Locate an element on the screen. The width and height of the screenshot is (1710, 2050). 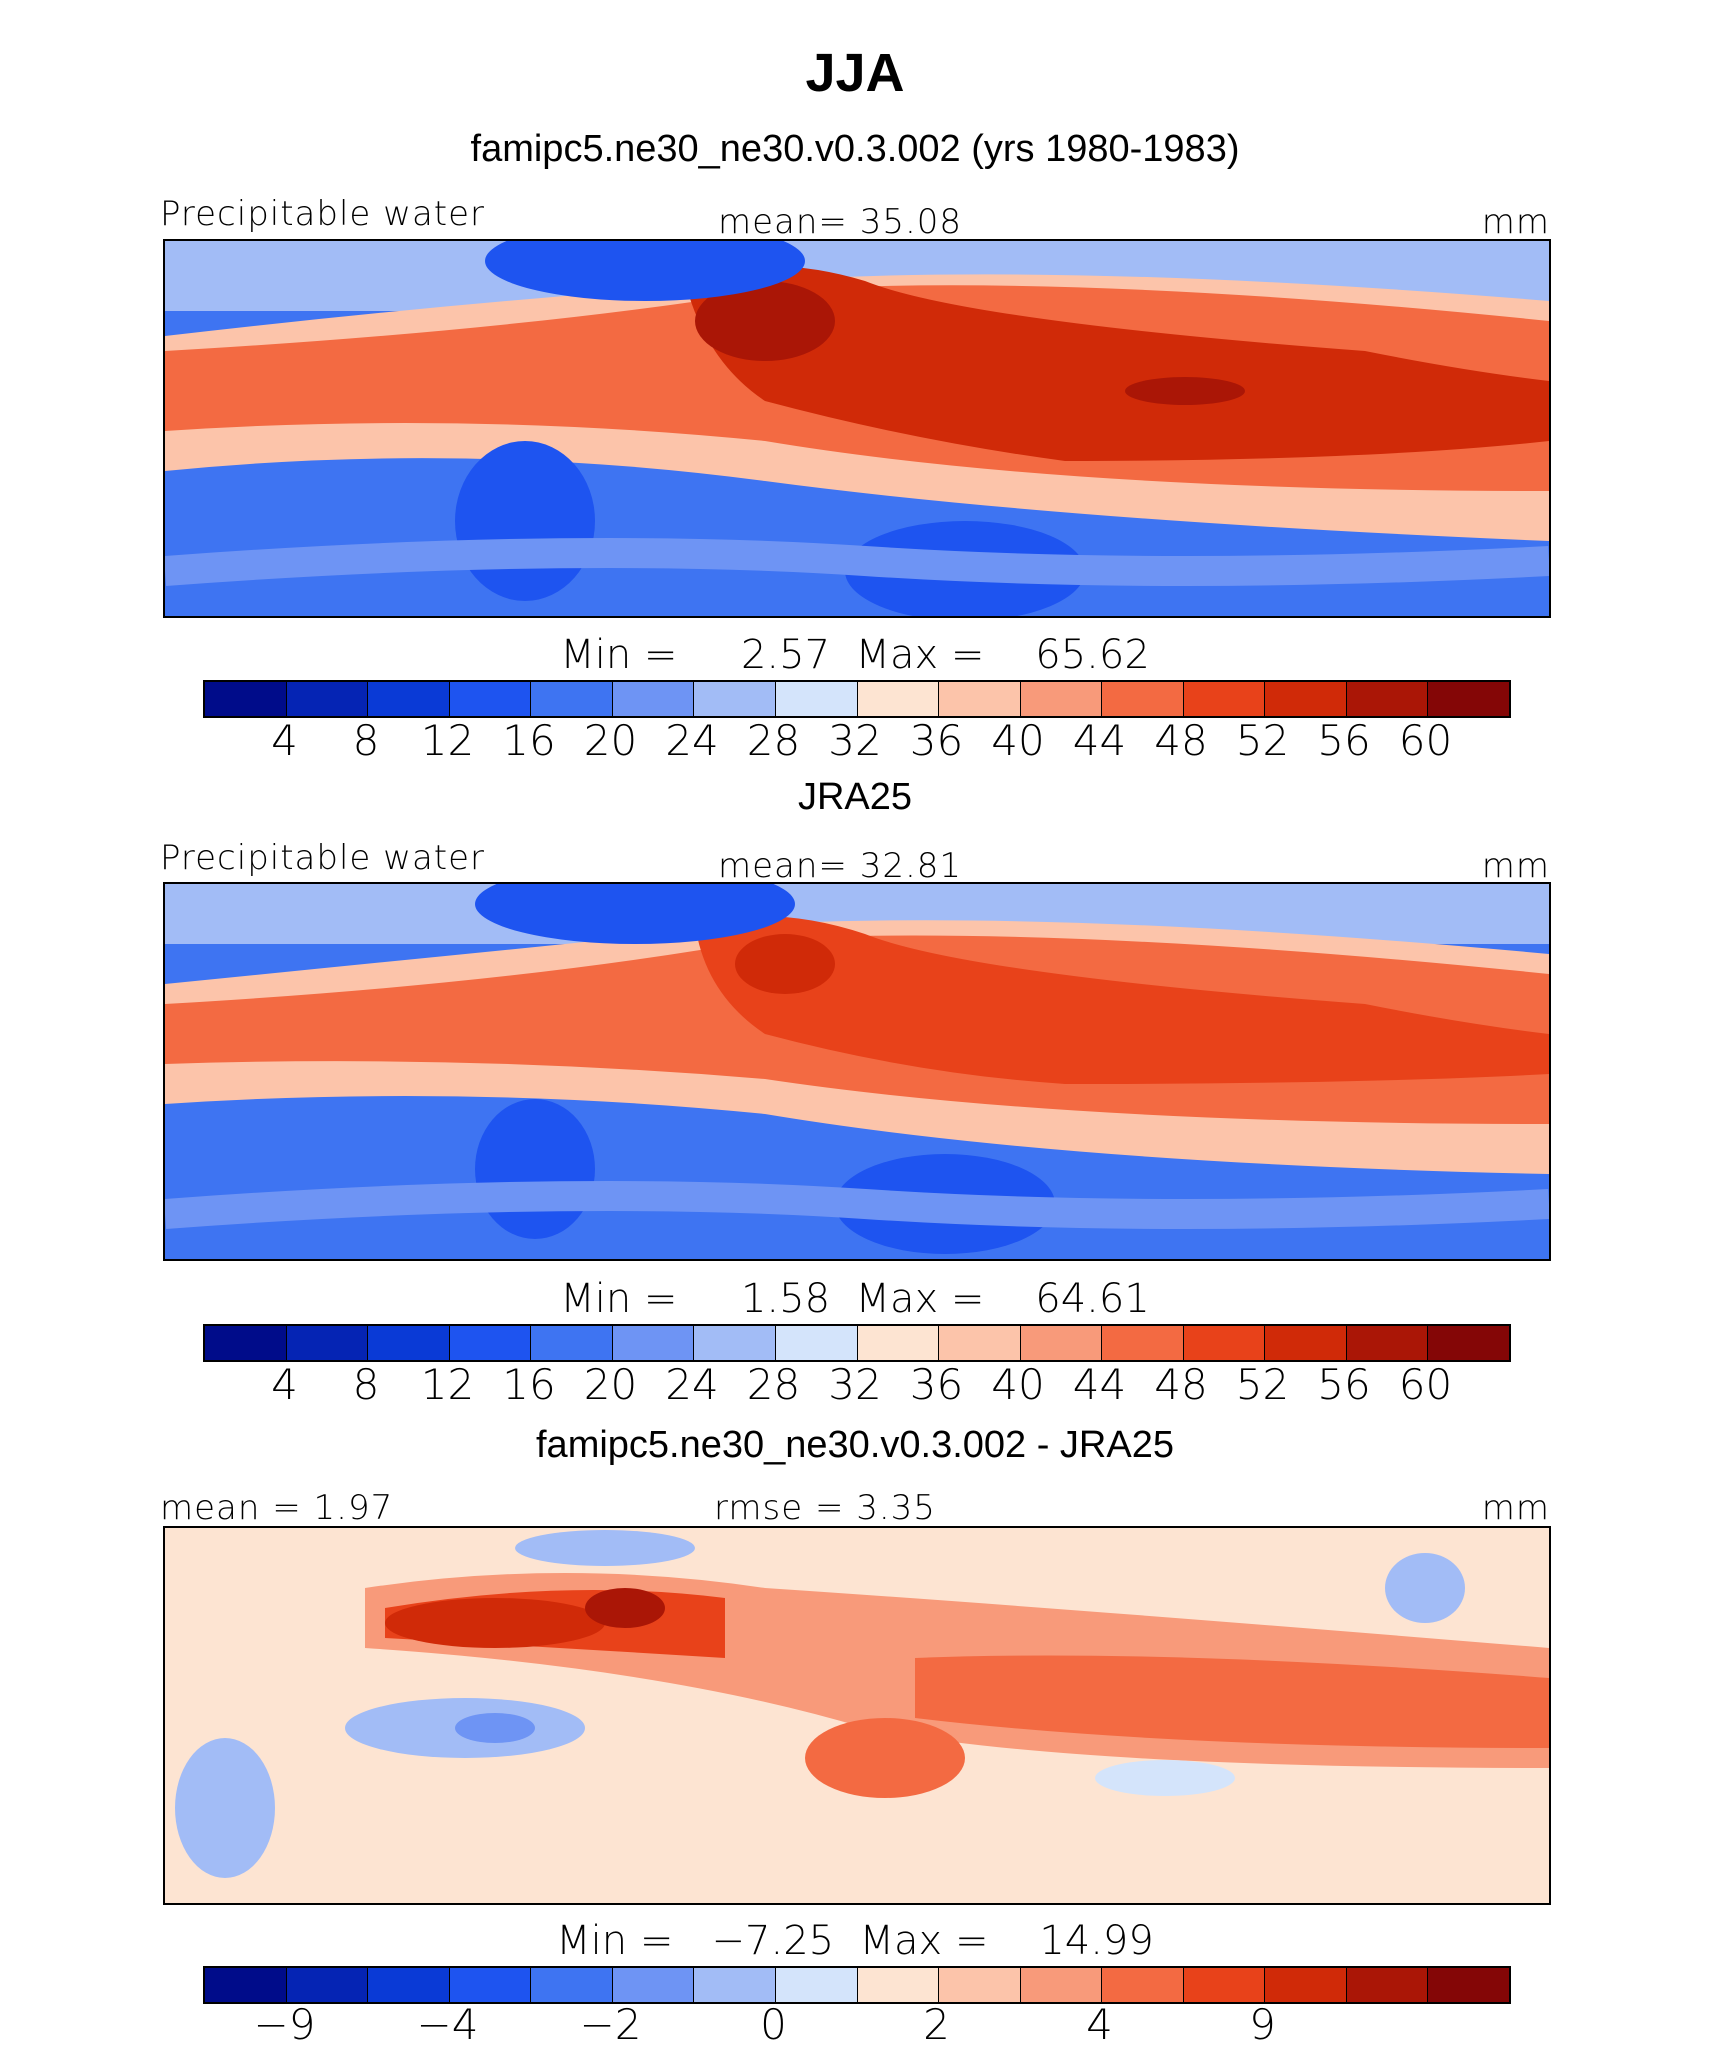
panel-2-units-label: mm is located at coordinates (1515, 866).